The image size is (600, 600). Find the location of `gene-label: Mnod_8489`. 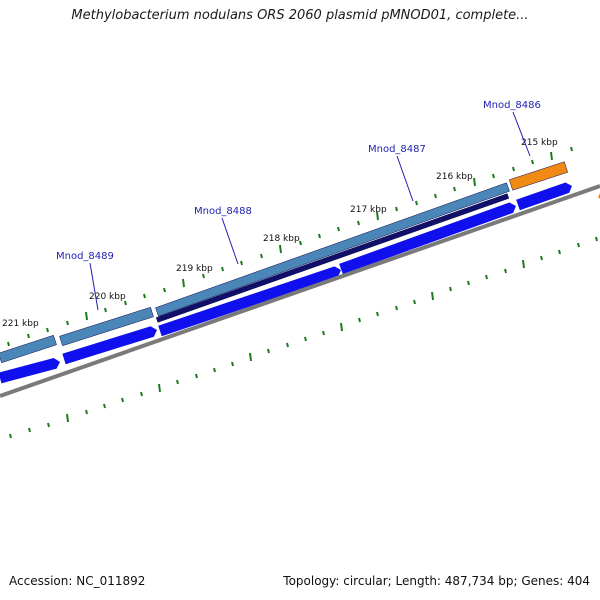

gene-label: Mnod_8489 is located at coordinates (85, 256).